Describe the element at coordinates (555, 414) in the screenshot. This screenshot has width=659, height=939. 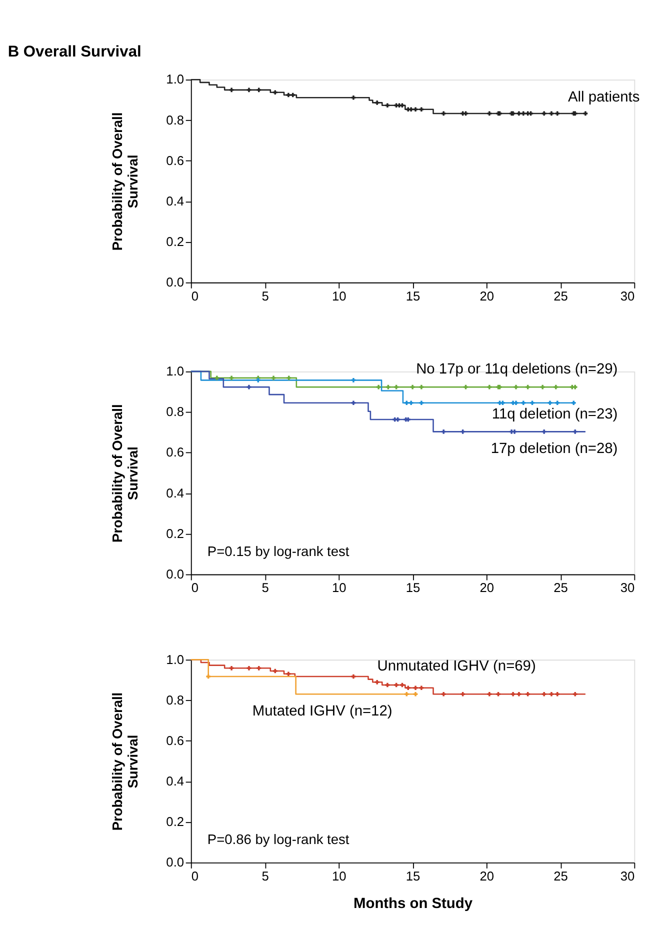
I see `series-label: 11q deletion (n=23)` at that location.